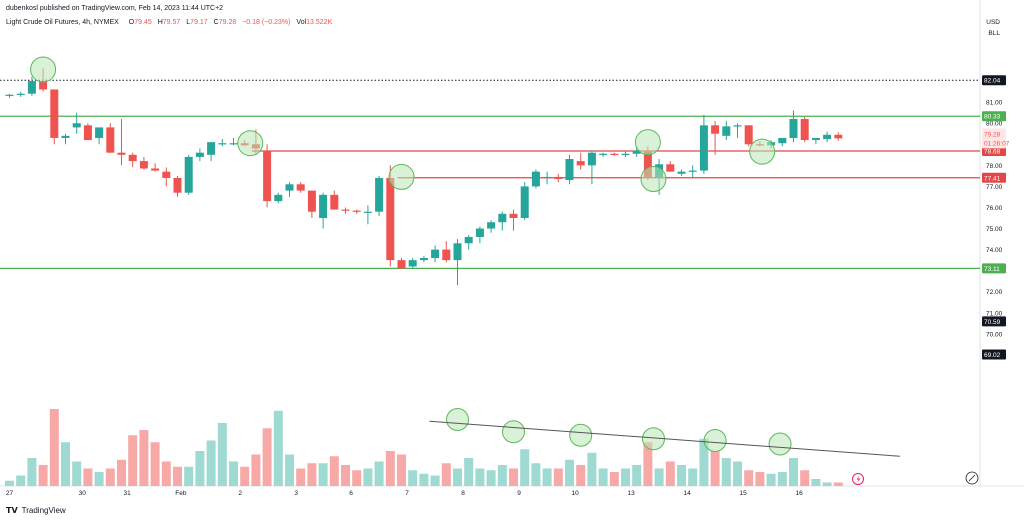 This screenshot has width=1024, height=520. I want to click on time-tick-label: 10, so click(575, 493).